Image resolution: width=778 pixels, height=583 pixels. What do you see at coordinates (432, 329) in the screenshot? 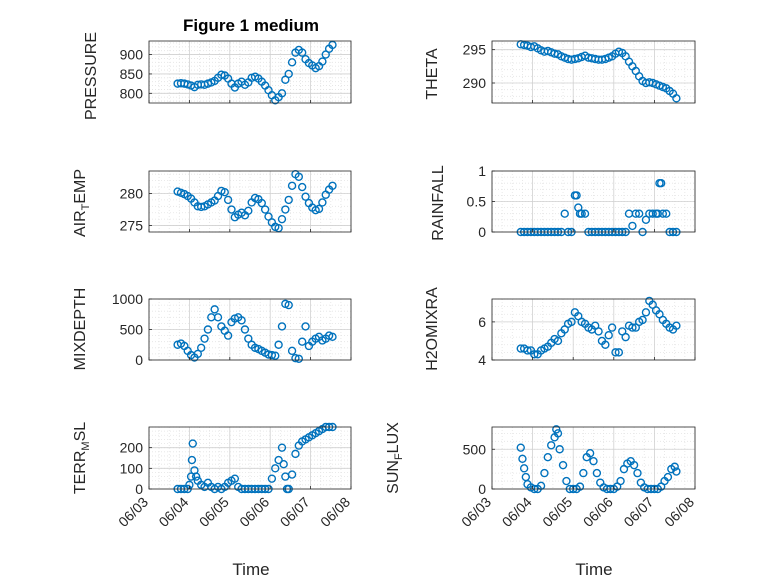
I see `ylabel-h2omixra: H2OMIXRA` at bounding box center [432, 329].